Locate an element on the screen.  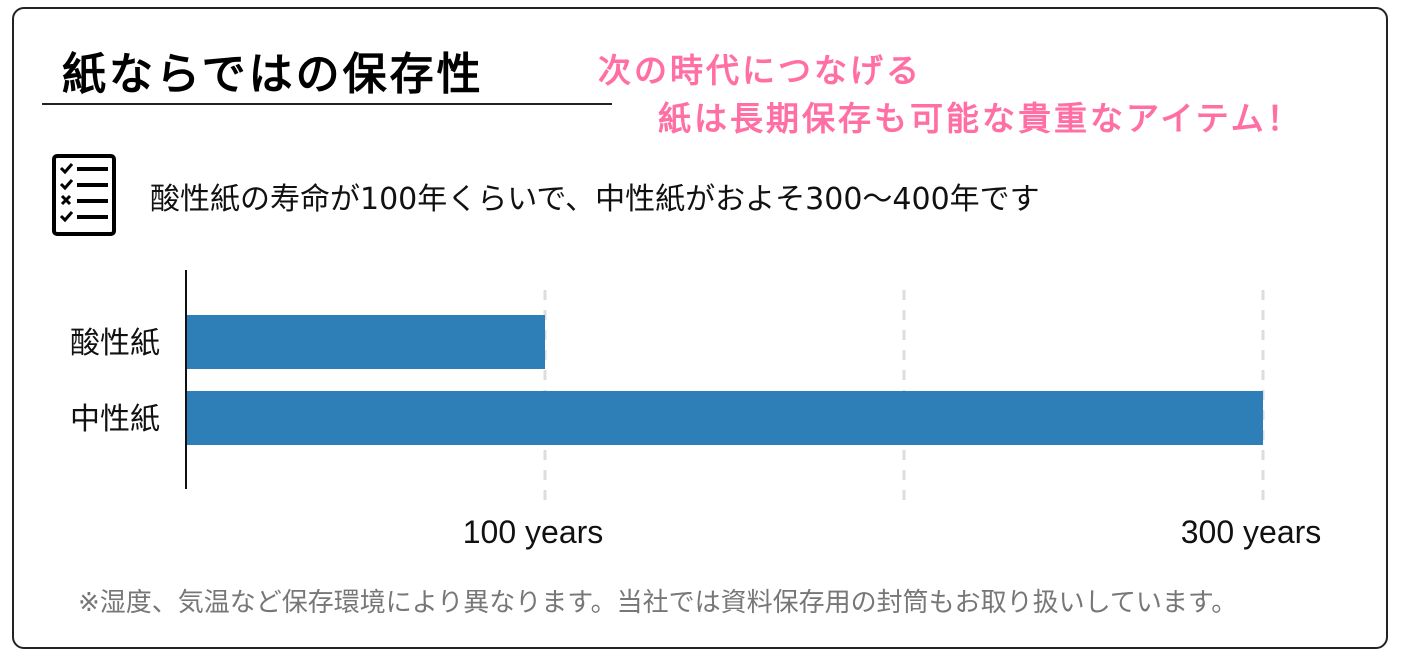
category-label-1: 中性紙 is located at coordinates (115, 419).